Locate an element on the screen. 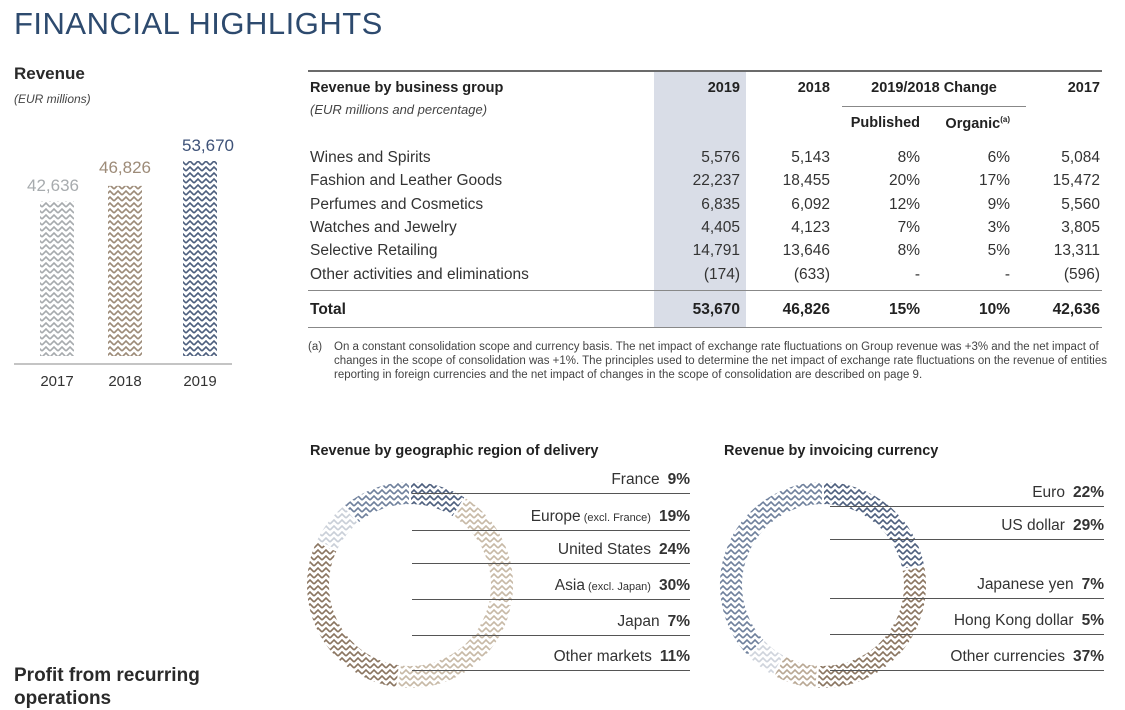 Image resolution: width=1125 pixels, height=710 pixels. table-row-2-organic: 9% is located at coordinates (998, 204).